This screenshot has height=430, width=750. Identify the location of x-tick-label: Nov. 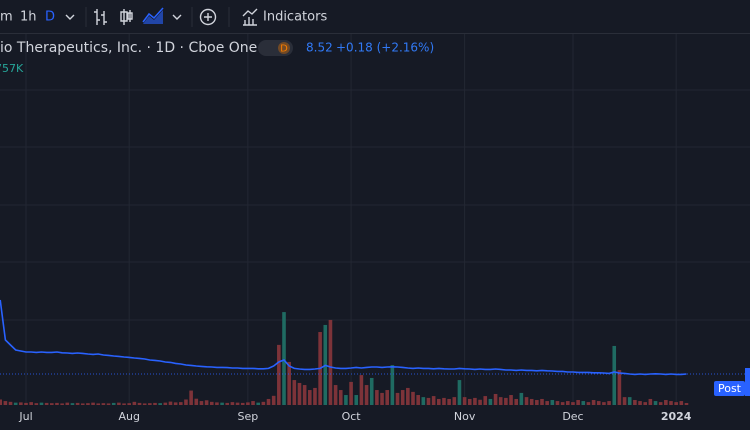
(465, 416).